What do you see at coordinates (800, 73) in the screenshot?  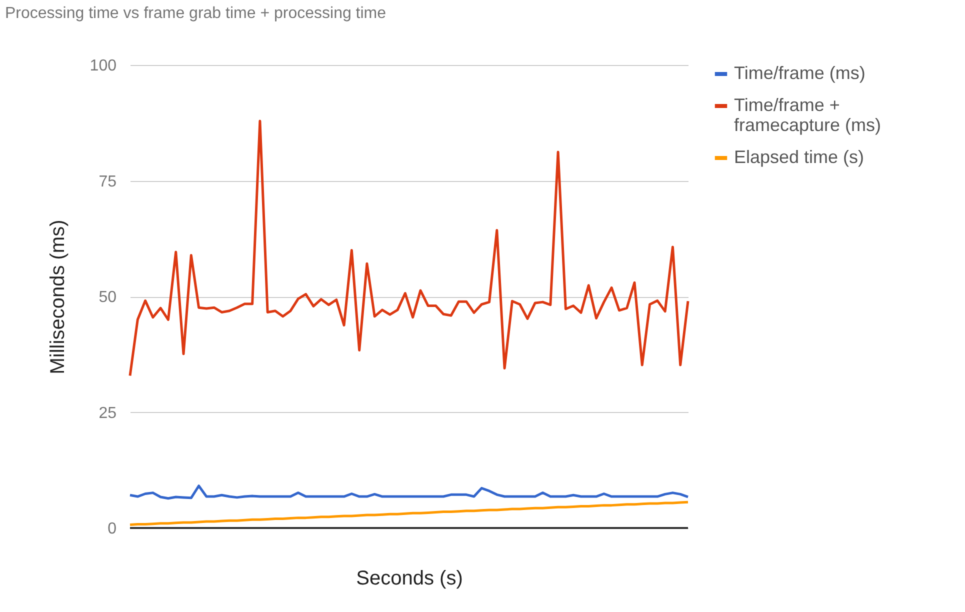 I see `legend-label: Time/frame (ms)` at bounding box center [800, 73].